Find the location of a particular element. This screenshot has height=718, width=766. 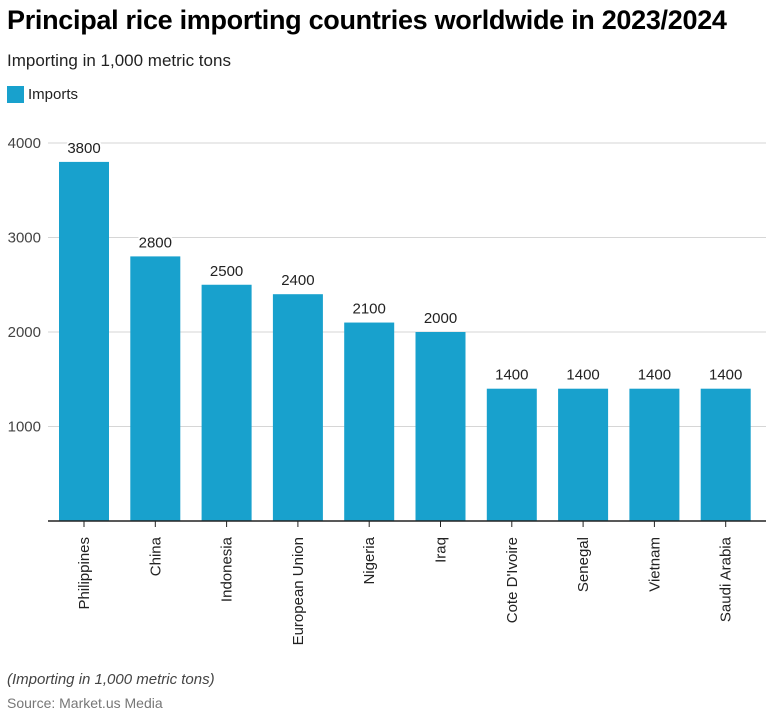

x-tick-label: Saudi Arabia is located at coordinates (726, 579).